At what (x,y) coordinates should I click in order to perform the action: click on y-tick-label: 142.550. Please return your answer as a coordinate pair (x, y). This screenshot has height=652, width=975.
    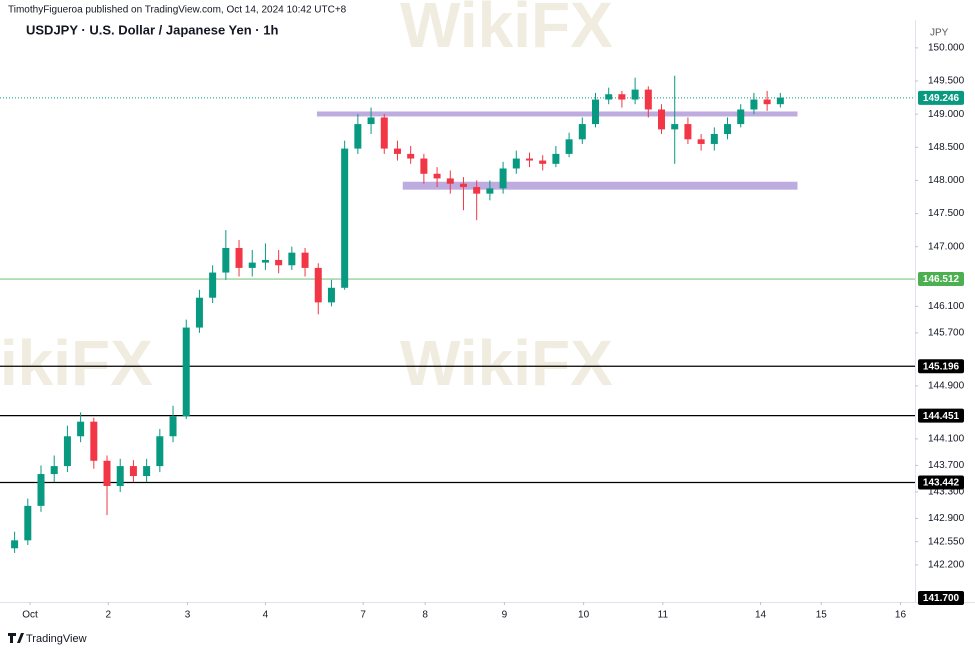
    Looking at the image, I should click on (946, 541).